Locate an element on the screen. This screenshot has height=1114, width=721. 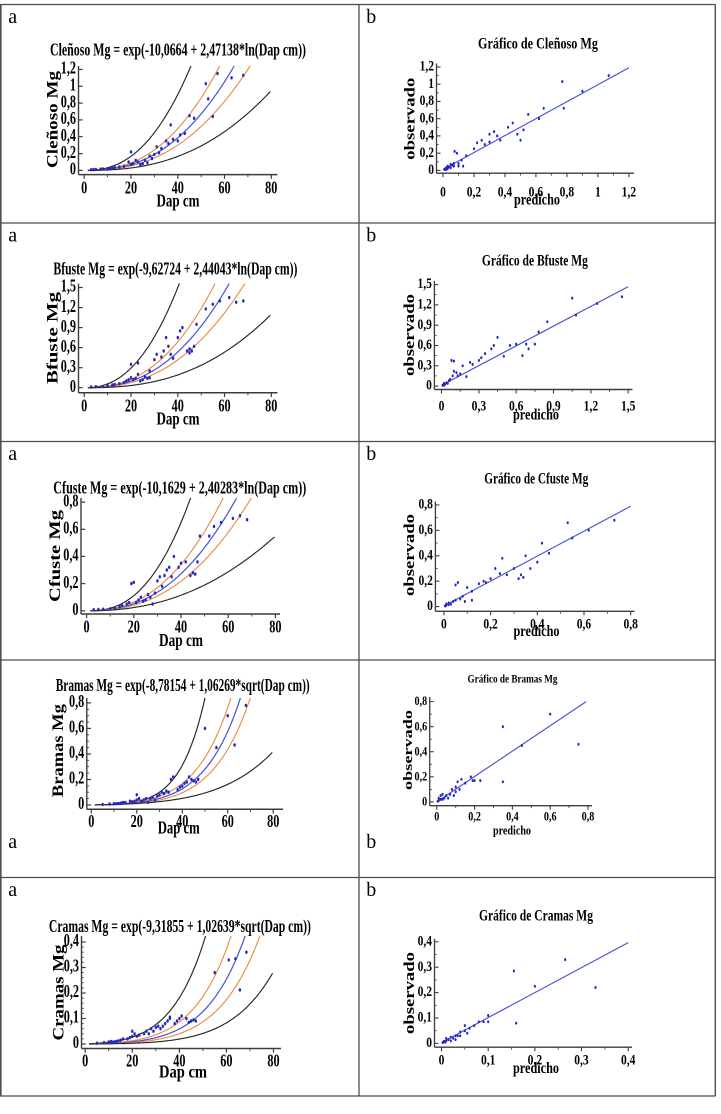
svg-text: Gráfico de Bramas Mg is located at coordinates (513, 680).